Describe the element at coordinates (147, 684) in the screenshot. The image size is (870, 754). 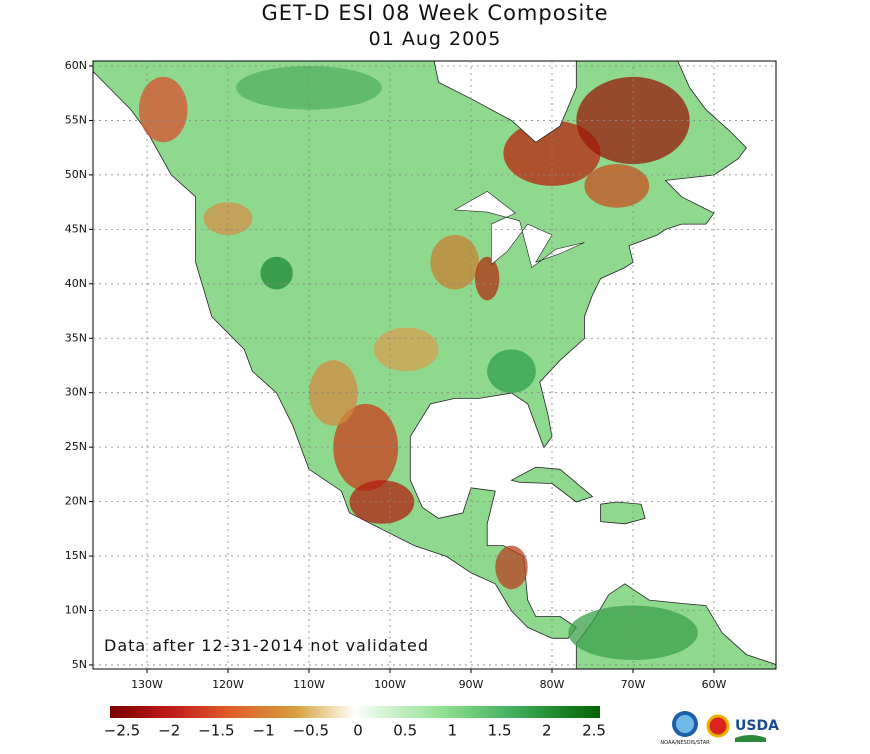
I see `lon-label: 130W` at that location.